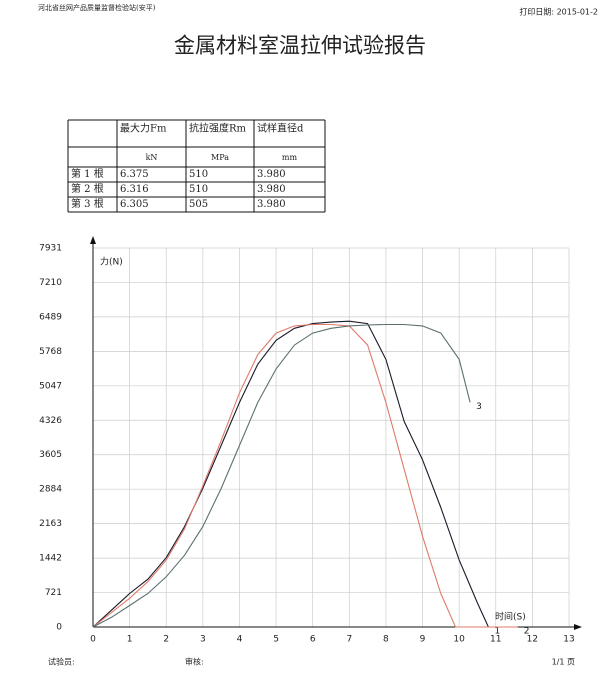  I want to click on x-tick-label: 7, so click(349, 640).